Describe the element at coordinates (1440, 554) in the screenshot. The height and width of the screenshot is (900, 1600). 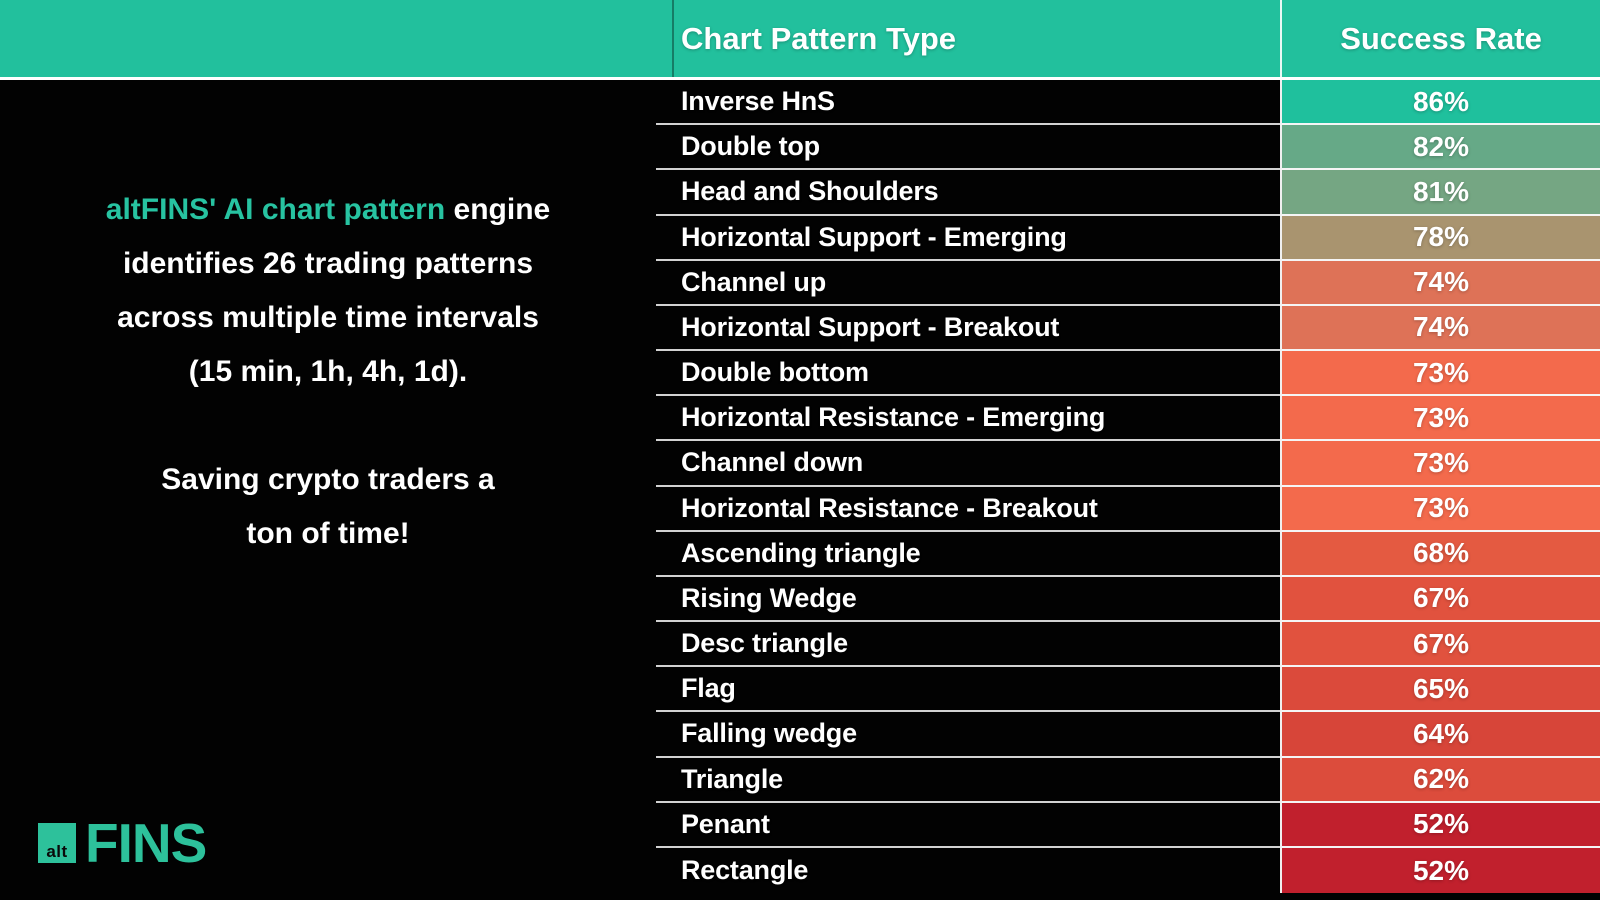
I see `success-rate-cell: 68%` at that location.